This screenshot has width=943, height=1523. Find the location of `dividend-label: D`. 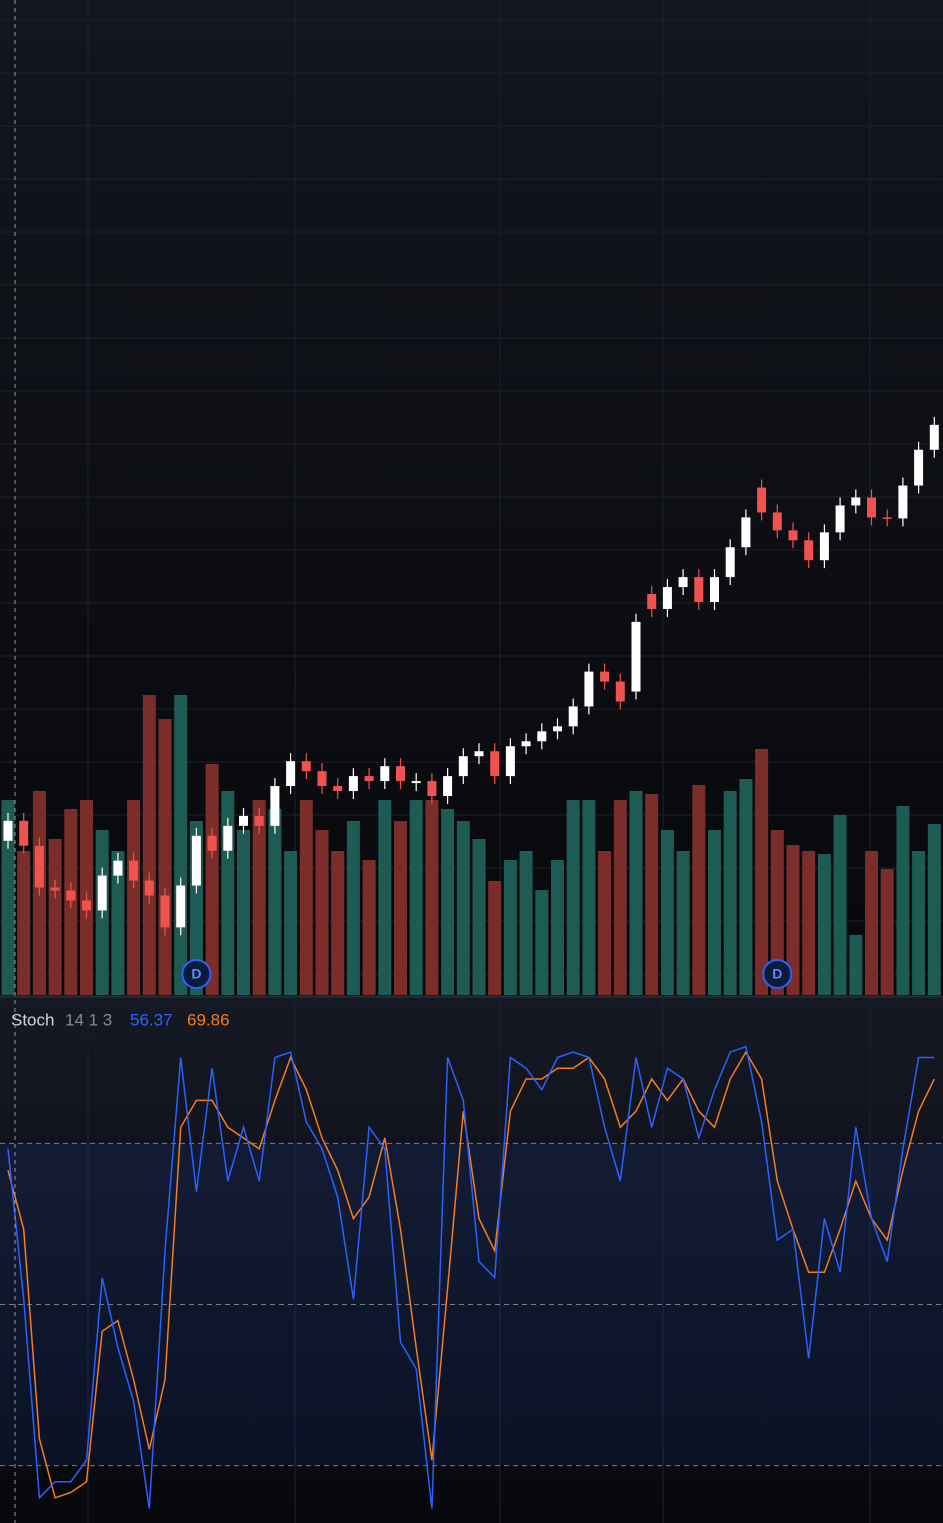

dividend-label: D is located at coordinates (777, 974).